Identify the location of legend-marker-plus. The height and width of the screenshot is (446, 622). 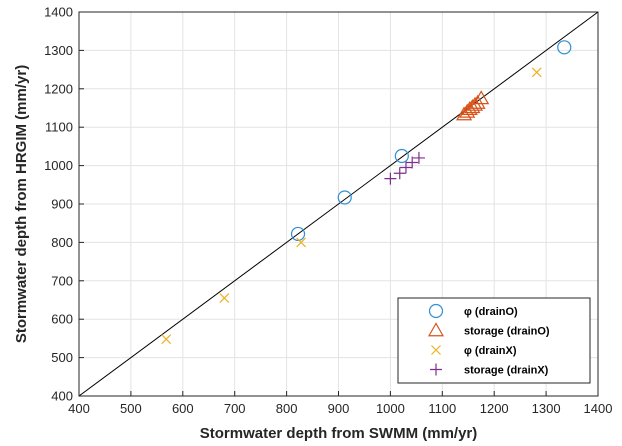
(436, 369).